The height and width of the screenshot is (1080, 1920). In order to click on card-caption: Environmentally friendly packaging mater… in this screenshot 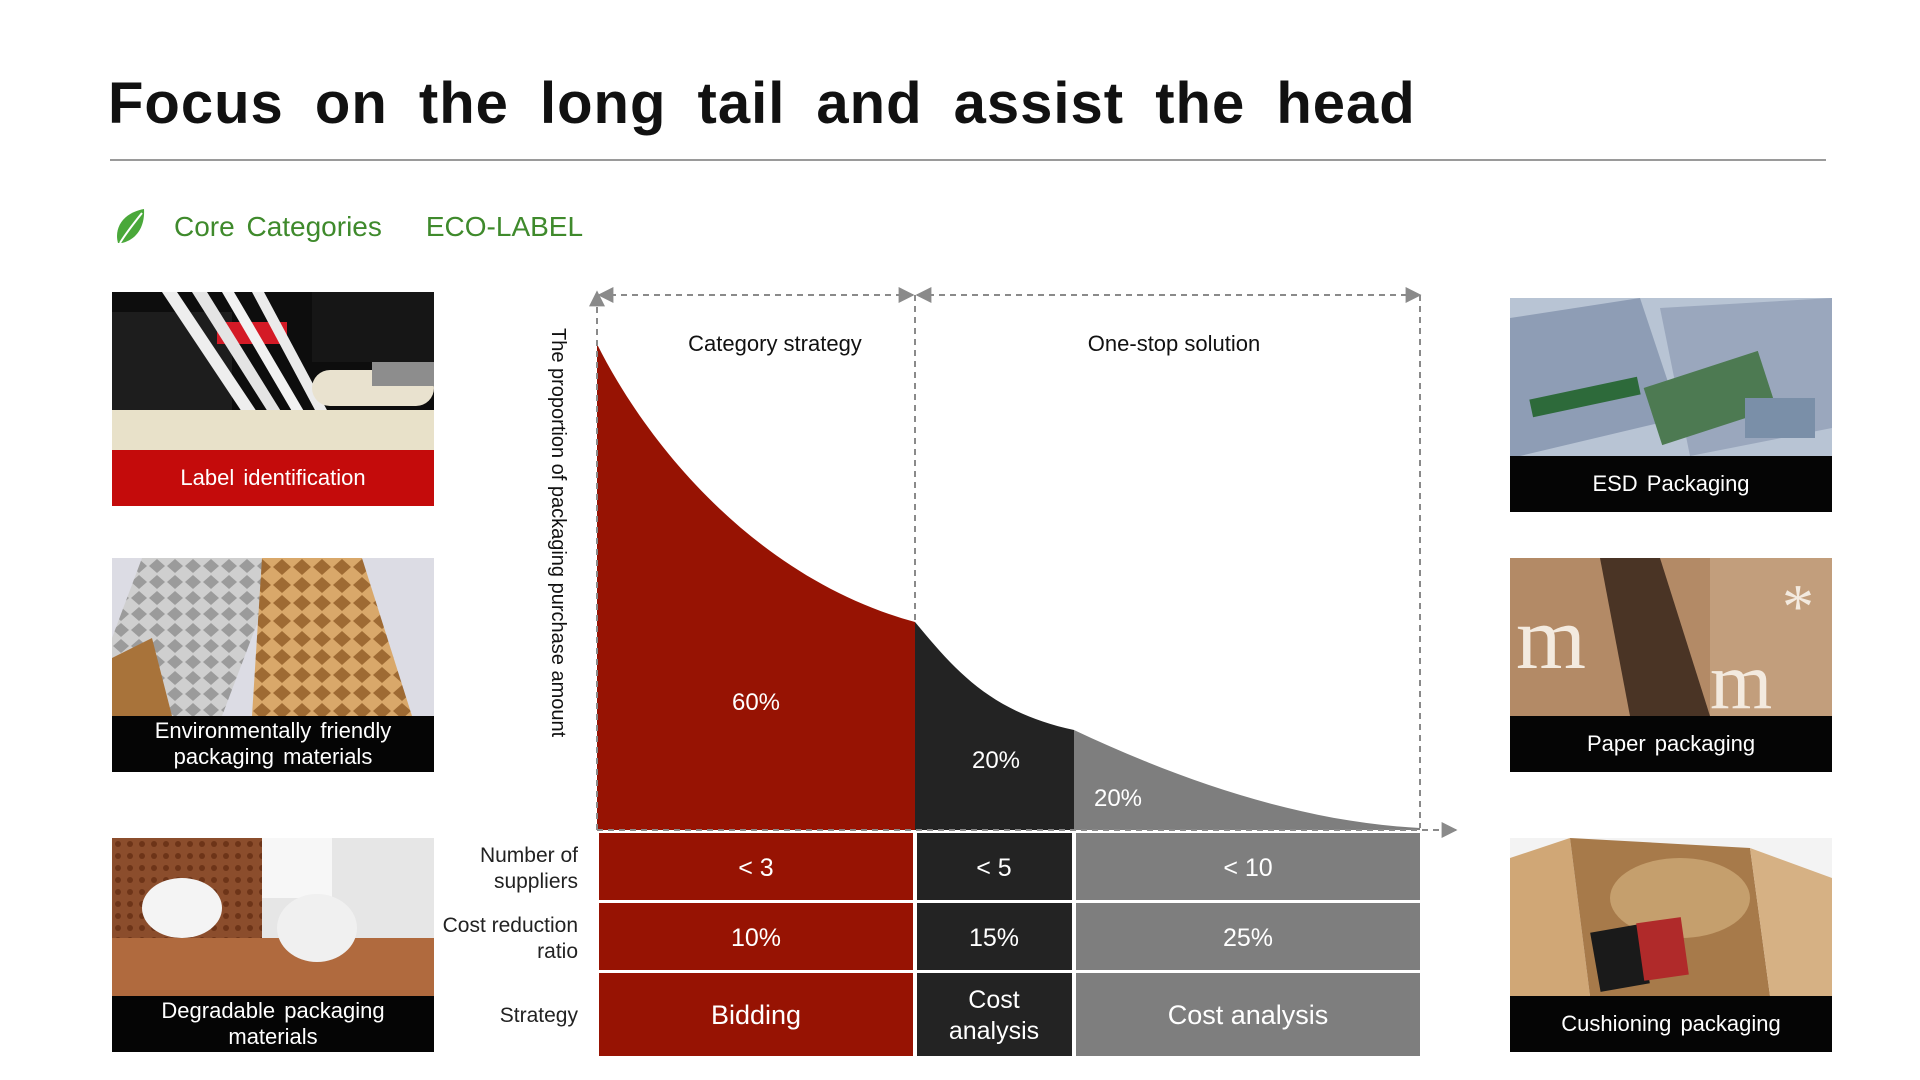, I will do `click(273, 744)`.